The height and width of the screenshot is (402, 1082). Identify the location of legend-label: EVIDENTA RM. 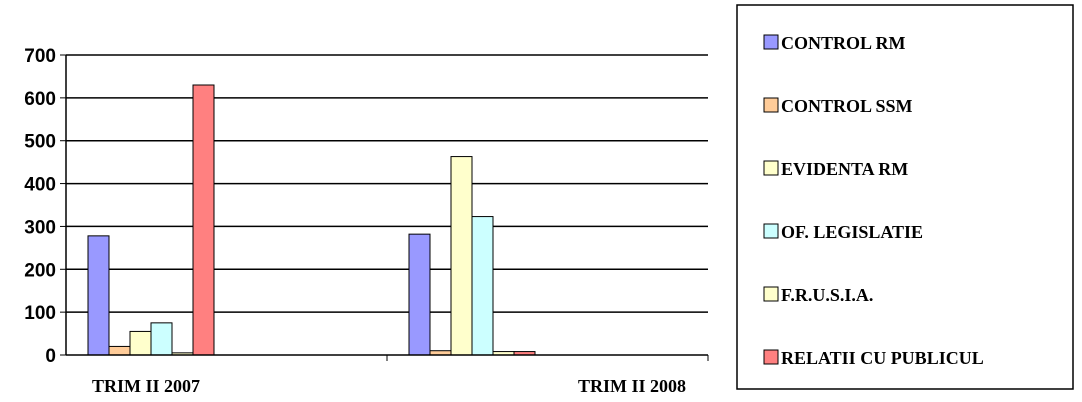
(844, 169).